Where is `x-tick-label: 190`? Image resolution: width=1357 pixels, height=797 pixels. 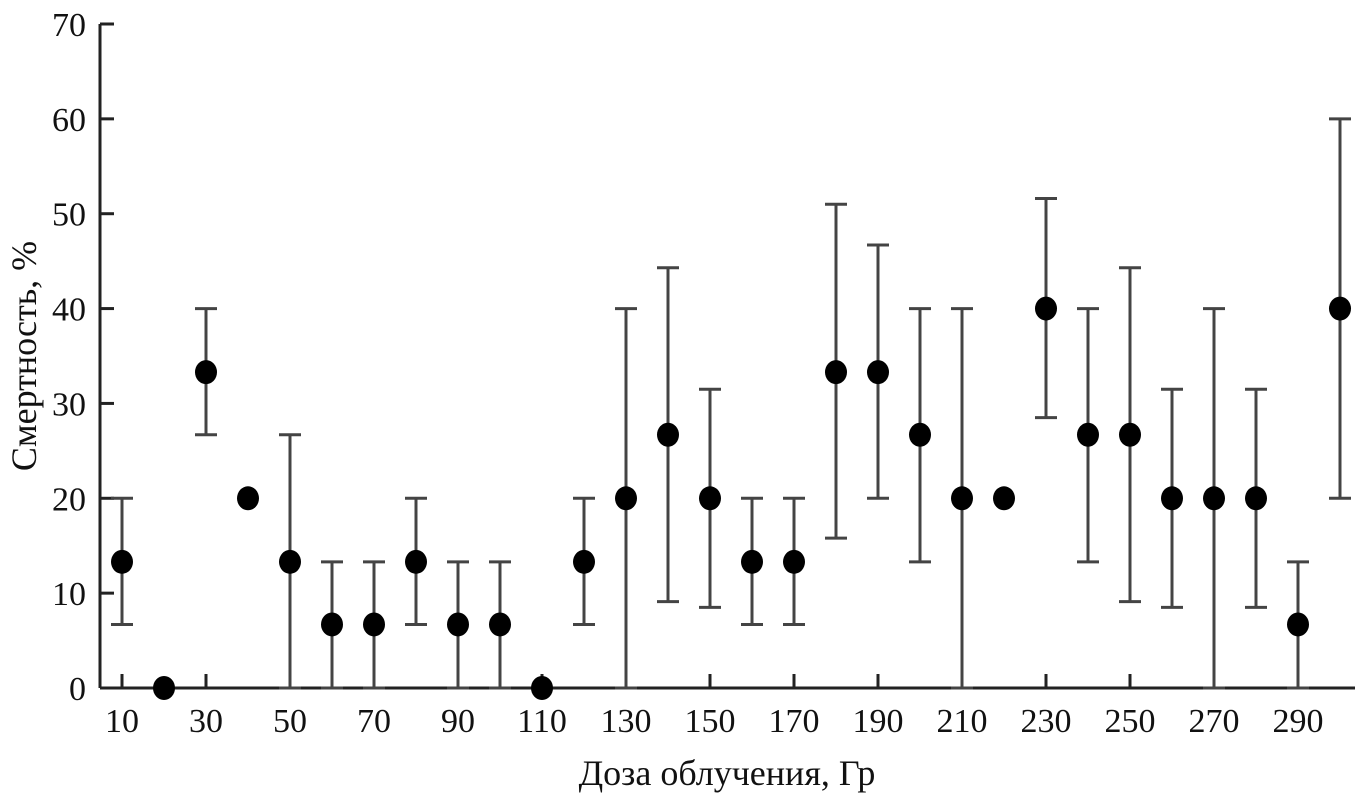 x-tick-label: 190 is located at coordinates (878, 721).